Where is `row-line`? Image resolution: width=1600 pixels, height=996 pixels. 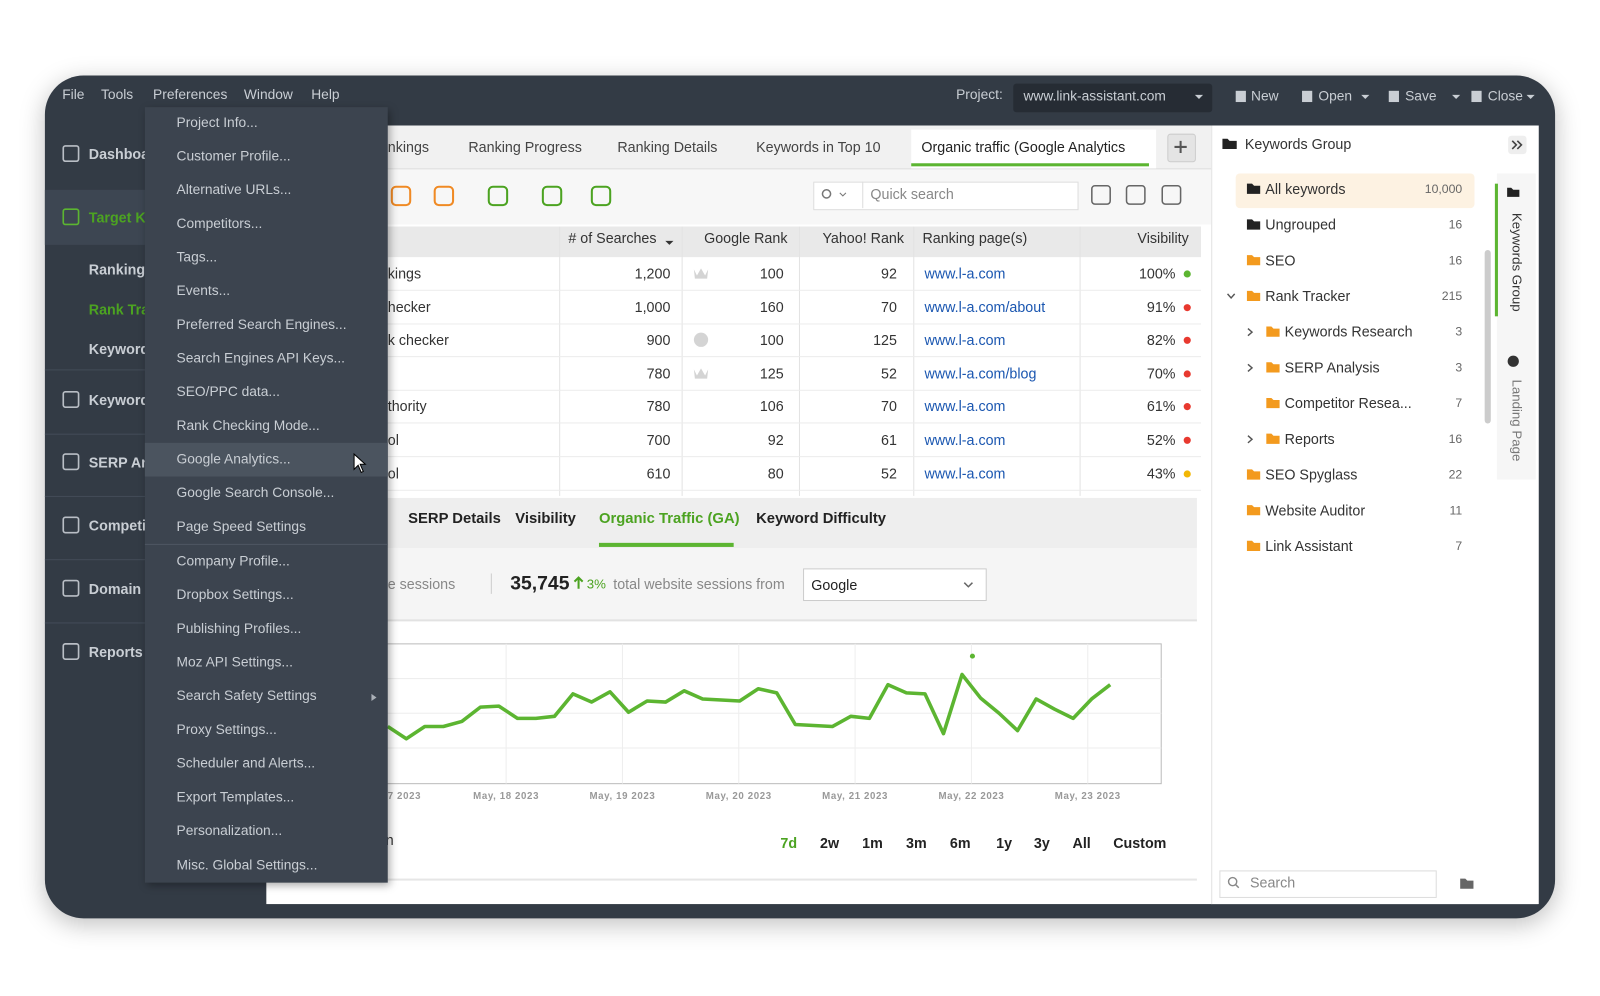
row-line is located at coordinates (794, 290).